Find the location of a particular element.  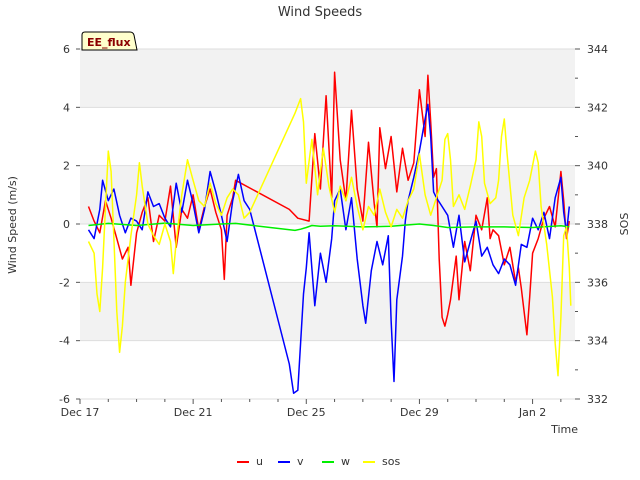

chart-title: Wind Speeds is located at coordinates (320, 12).